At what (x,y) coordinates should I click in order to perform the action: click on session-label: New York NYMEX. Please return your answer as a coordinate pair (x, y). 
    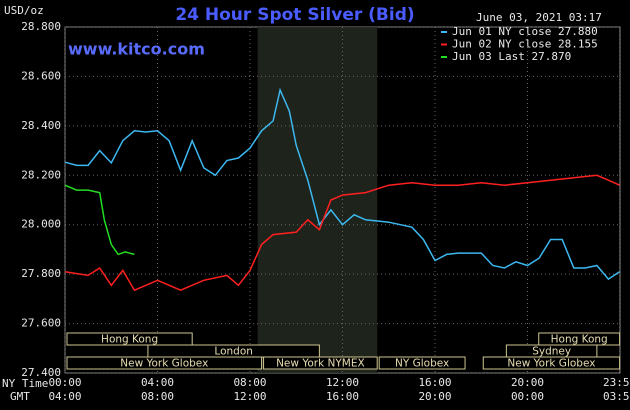
    Looking at the image, I should click on (320, 364).